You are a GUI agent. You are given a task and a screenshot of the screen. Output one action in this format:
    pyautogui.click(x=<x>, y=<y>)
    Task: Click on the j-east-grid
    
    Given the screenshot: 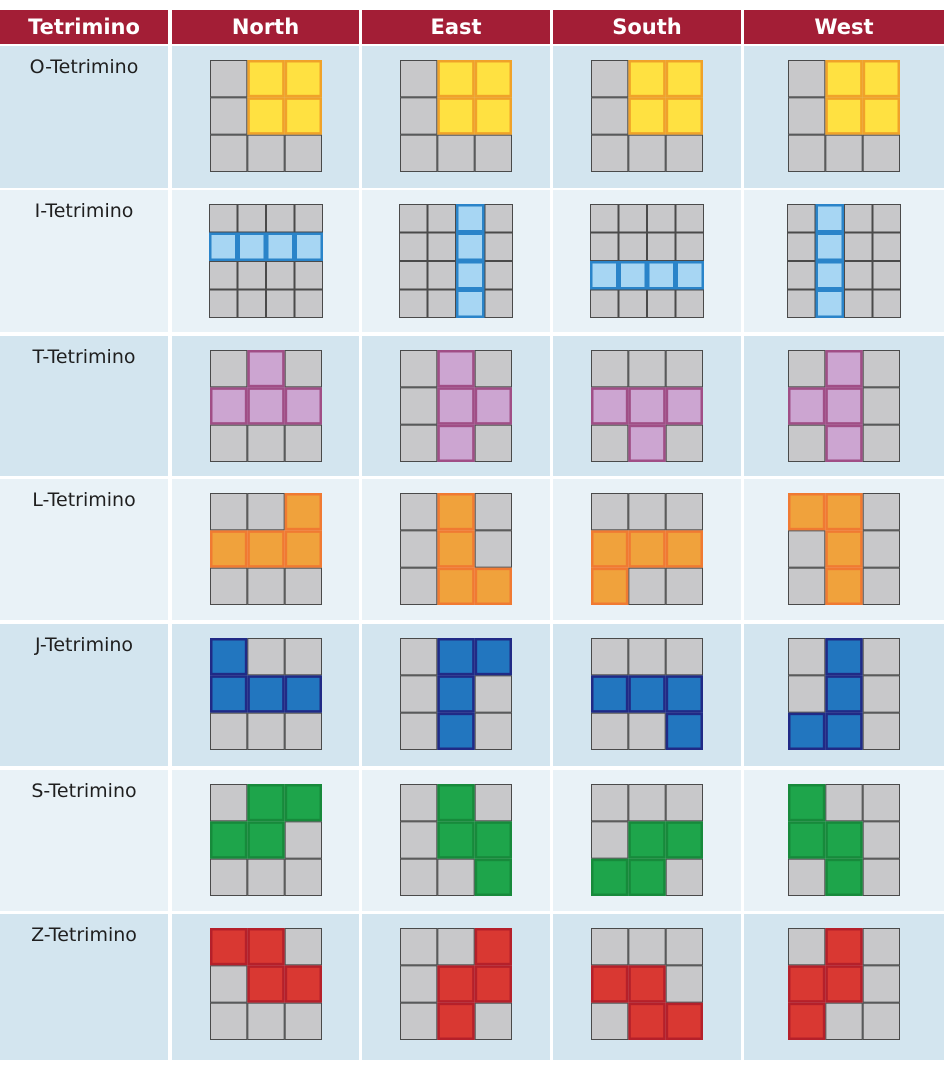 What is the action you would take?
    pyautogui.click(x=456, y=694)
    